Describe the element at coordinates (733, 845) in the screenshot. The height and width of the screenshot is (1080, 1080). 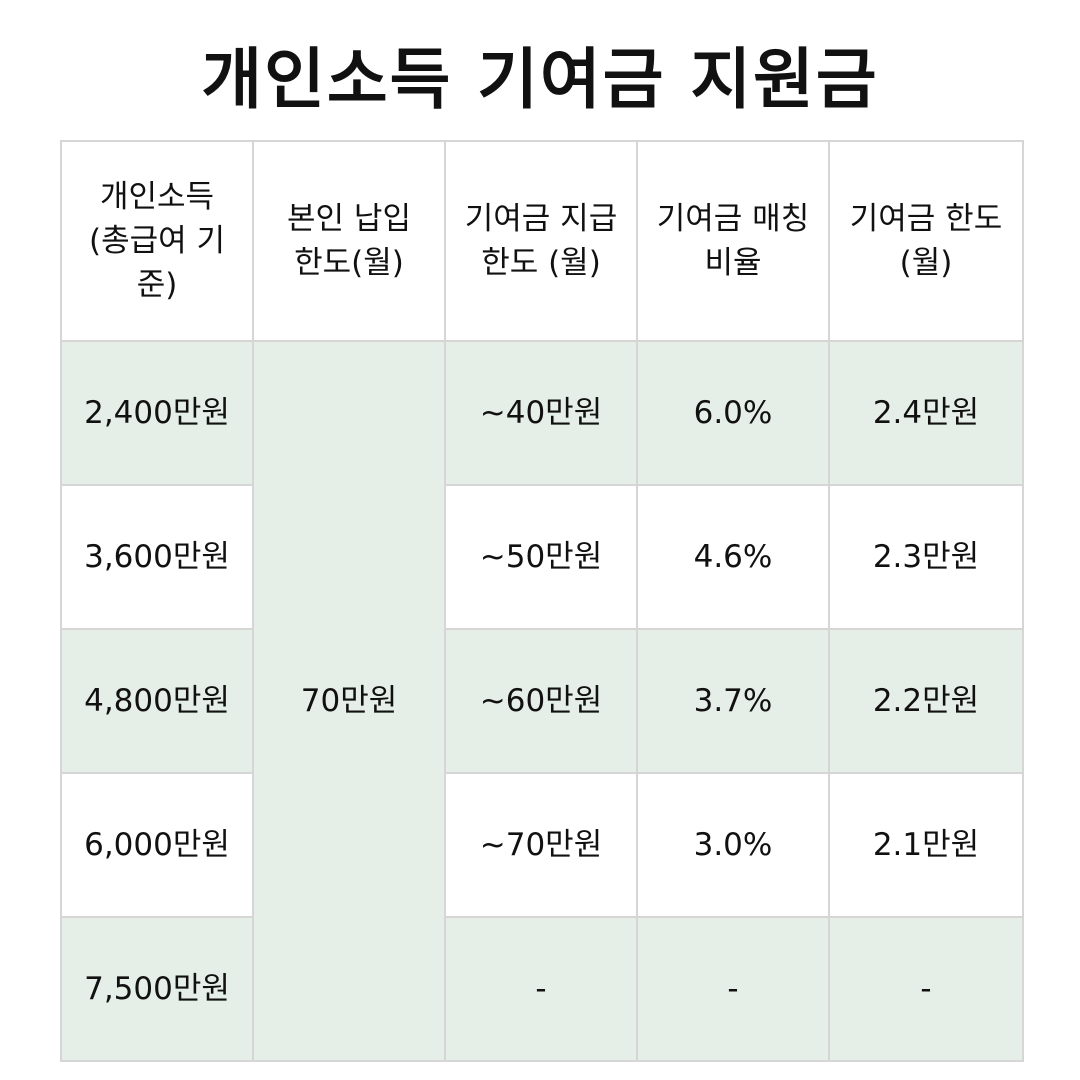
I see `matching-rate-cell: 3.0%` at that location.